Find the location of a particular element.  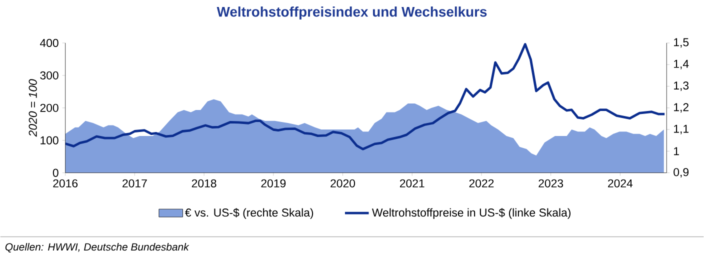

y2-tick-label: 0,9 is located at coordinates (681, 173).